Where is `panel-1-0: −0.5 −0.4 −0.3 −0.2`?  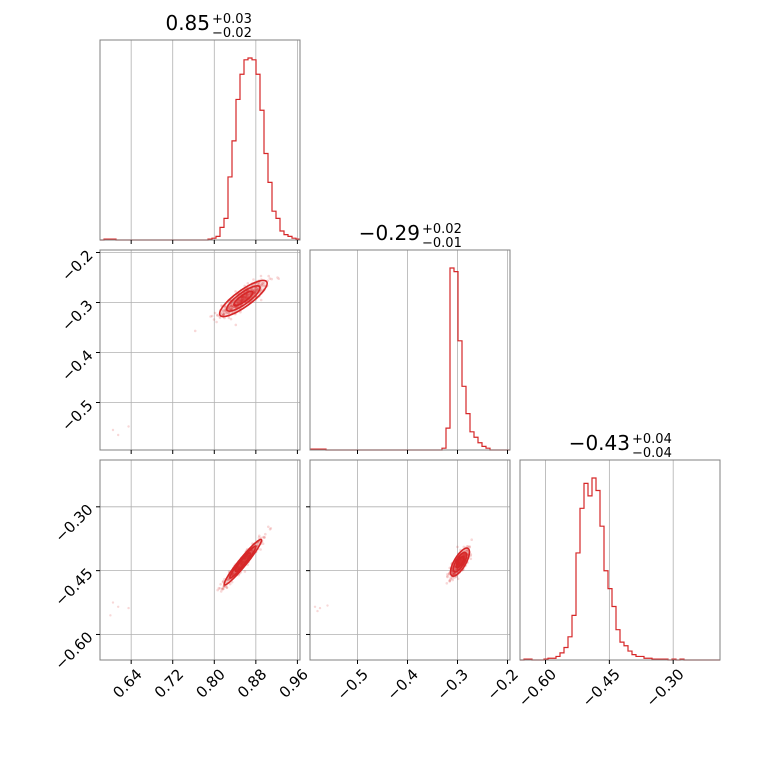
panel-1-0: −0.5 −0.4 −0.3 −0.2 is located at coordinates (179, 350).